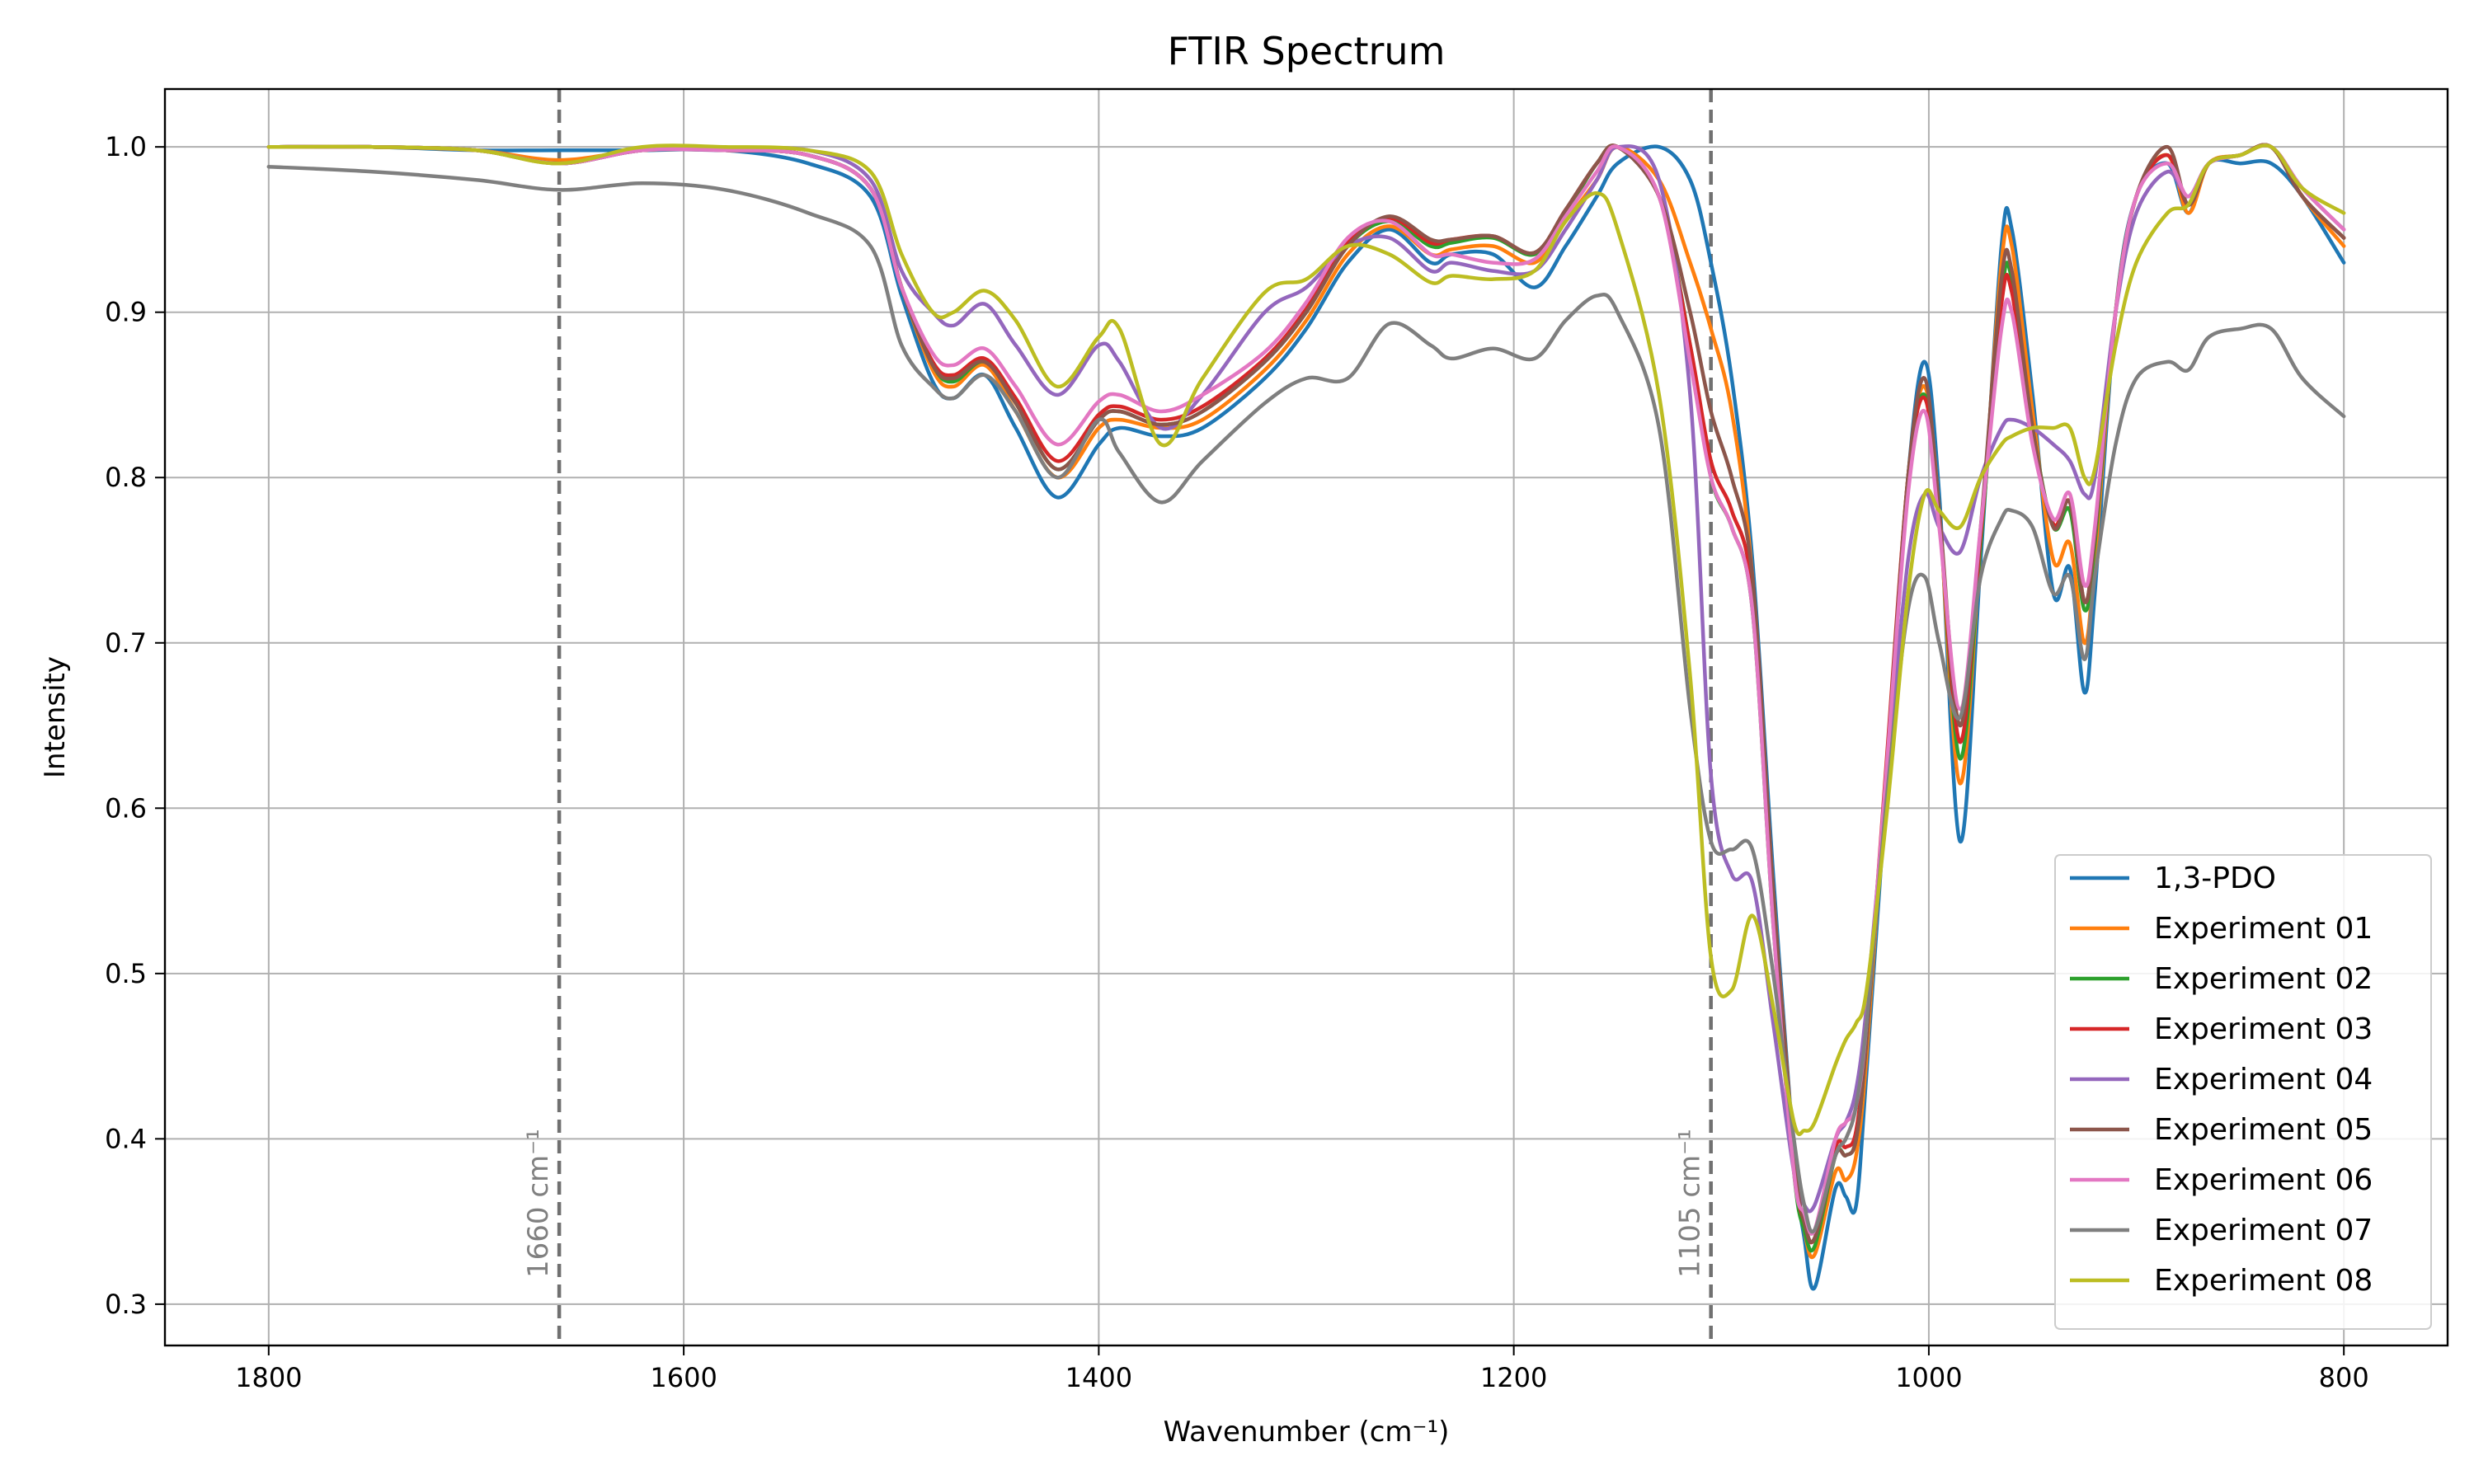 Image resolution: width=2474 pixels, height=1484 pixels. I want to click on legend-box, so click(2243, 1092).